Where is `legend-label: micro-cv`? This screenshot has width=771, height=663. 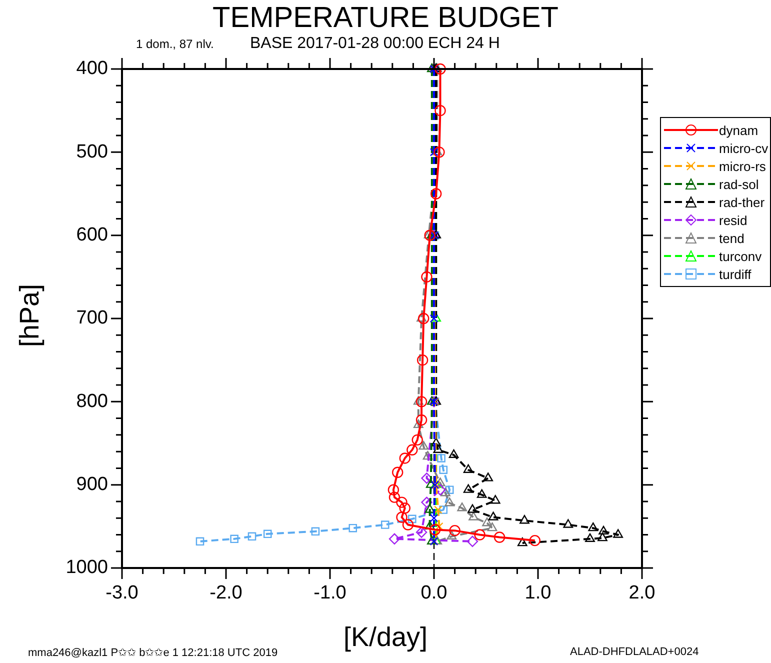 legend-label: micro-cv is located at coordinates (743, 148).